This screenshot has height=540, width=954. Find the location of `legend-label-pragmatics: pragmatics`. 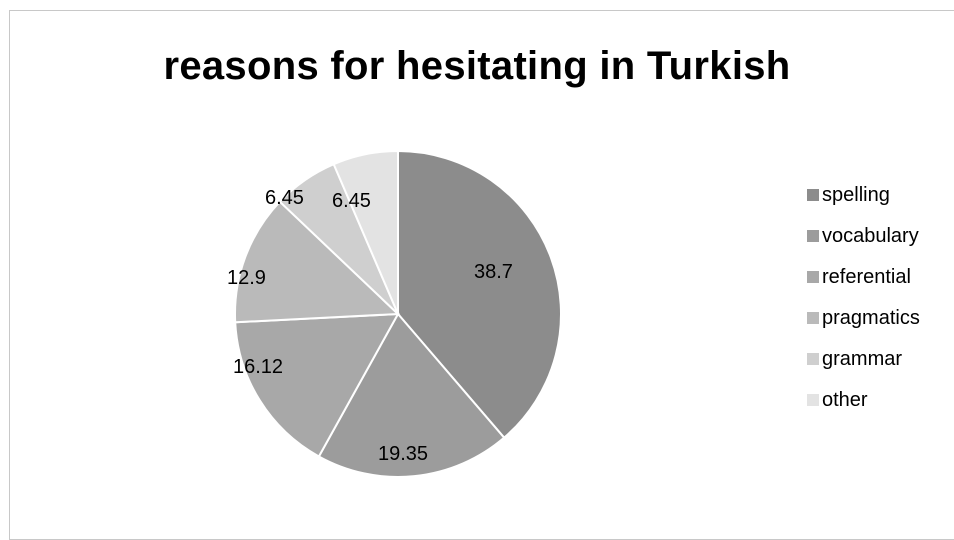

legend-label-pragmatics: pragmatics is located at coordinates (871, 317).